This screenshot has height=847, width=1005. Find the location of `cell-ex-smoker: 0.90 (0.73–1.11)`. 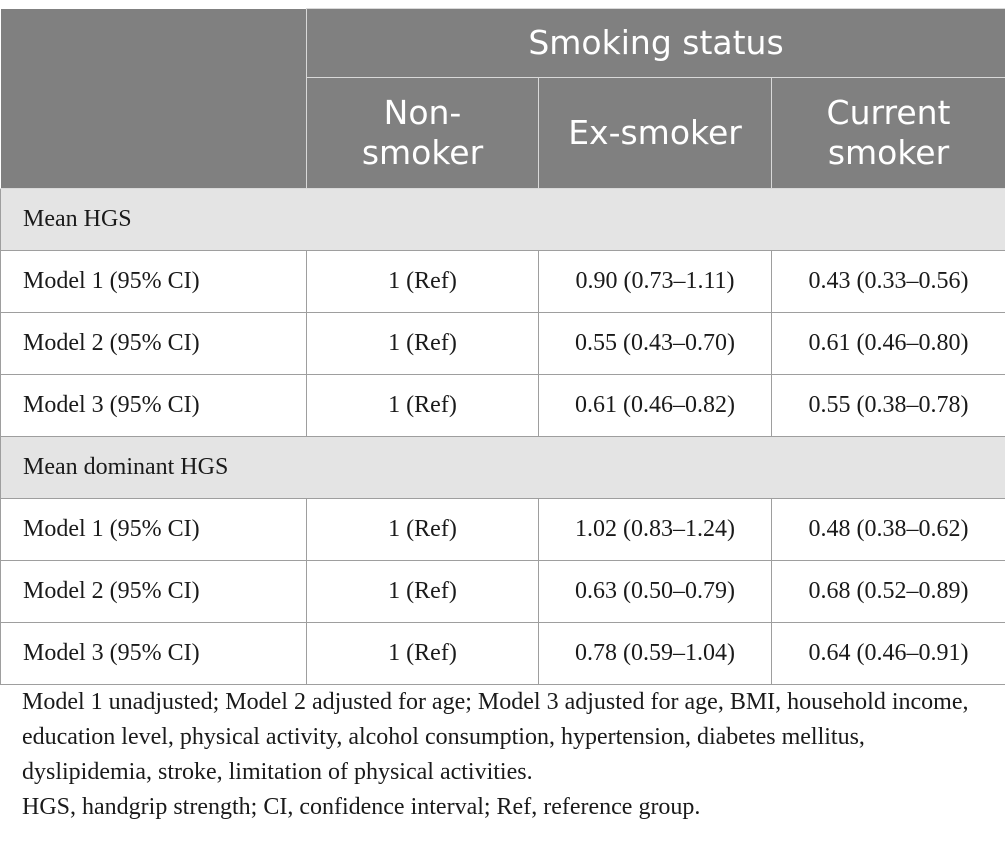

cell-ex-smoker: 0.90 (0.73–1.11) is located at coordinates (655, 281).